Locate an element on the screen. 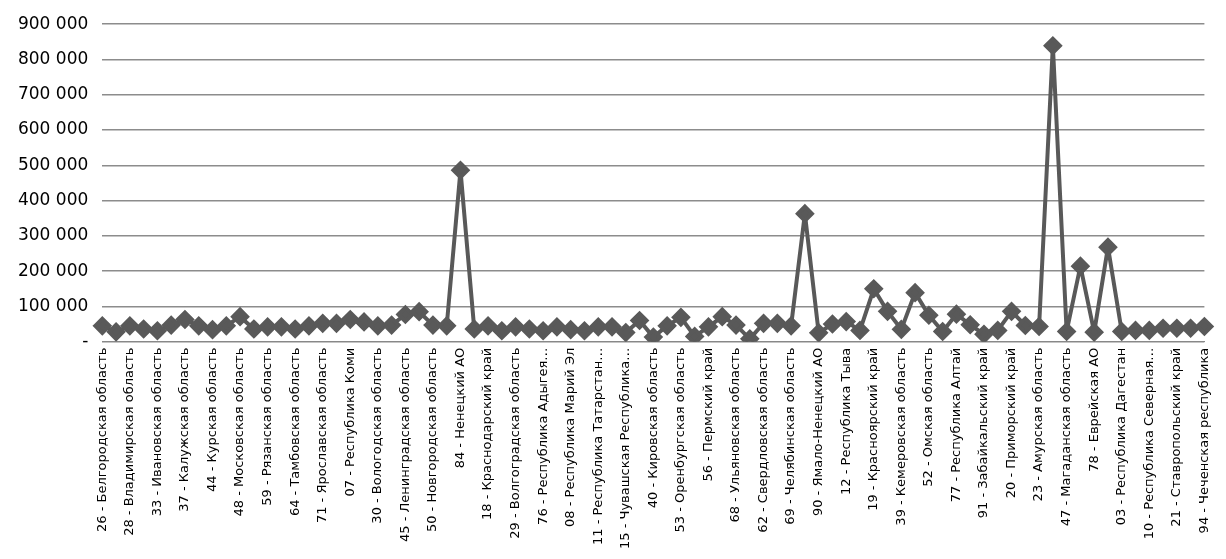  x-tick-label: 23 - Амурская область is located at coordinates (1038, 424).